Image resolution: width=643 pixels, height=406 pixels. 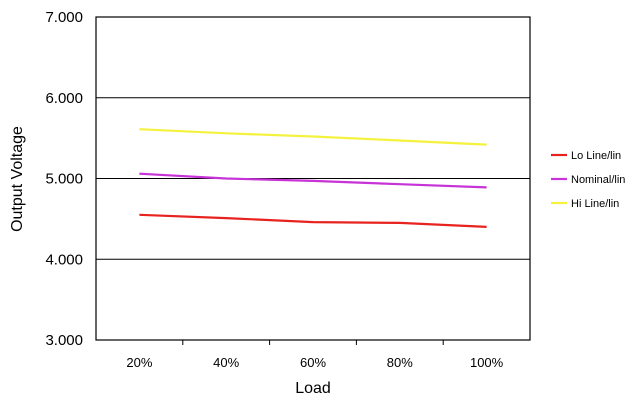 What do you see at coordinates (595, 204) in the screenshot?
I see `legend-label: Hi Line/lin` at bounding box center [595, 204].